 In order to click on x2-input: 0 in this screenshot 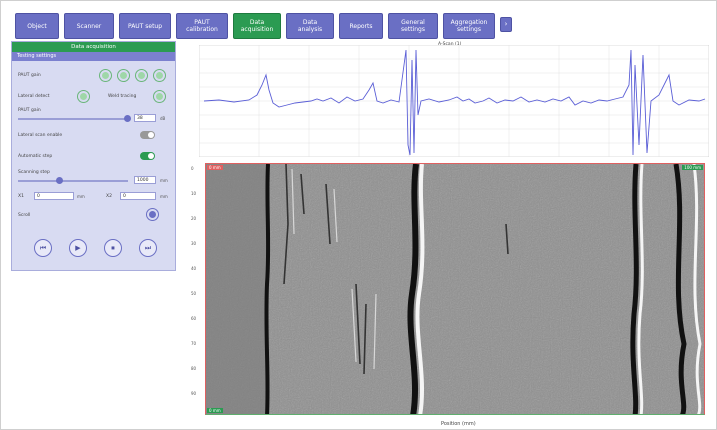, I will do `click(138, 196)`.